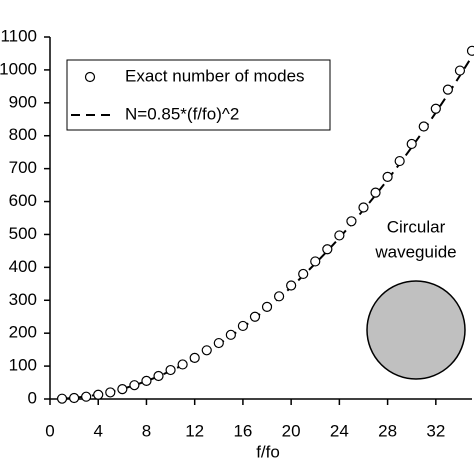 This screenshot has width=474, height=474. Describe the element at coordinates (146, 430) in the screenshot. I see `x-tick-label: 8` at that location.